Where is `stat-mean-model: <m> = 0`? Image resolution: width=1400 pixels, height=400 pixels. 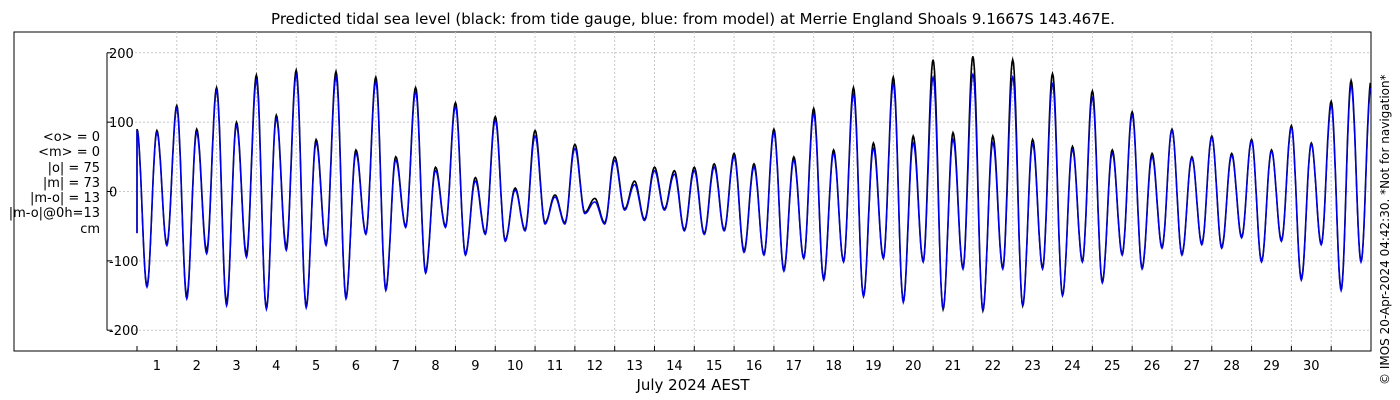
stat-mean-model: <m> = 0 is located at coordinates (69, 153).